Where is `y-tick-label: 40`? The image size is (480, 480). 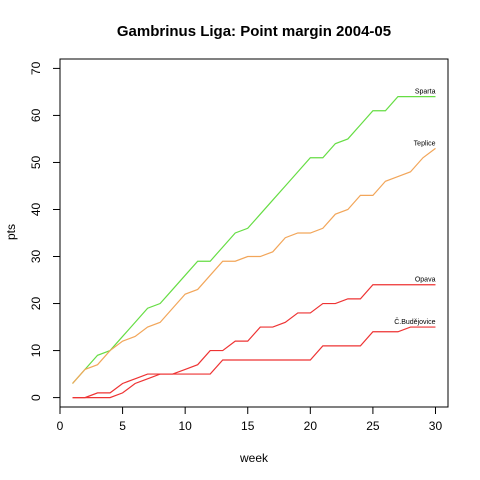
y-tick-label: 40 is located at coordinates (36, 209).